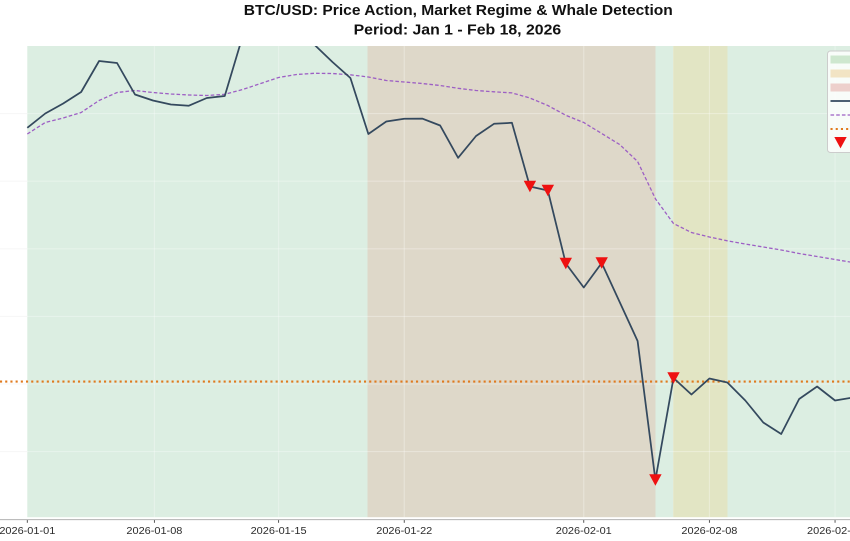  Describe the element at coordinates (154, 531) in the screenshot. I see `svg-text: 2026-01-08` at that location.